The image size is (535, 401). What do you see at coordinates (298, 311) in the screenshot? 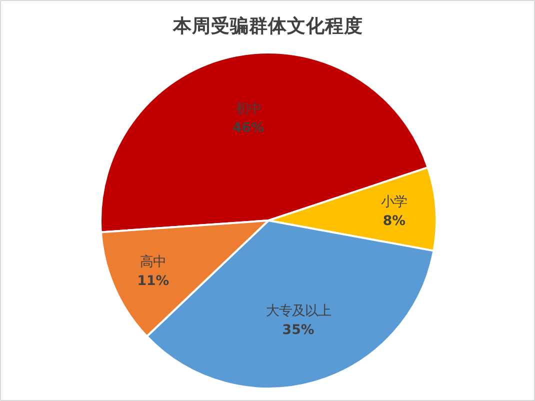
I see `slice-label: 大专及以上` at bounding box center [298, 311].